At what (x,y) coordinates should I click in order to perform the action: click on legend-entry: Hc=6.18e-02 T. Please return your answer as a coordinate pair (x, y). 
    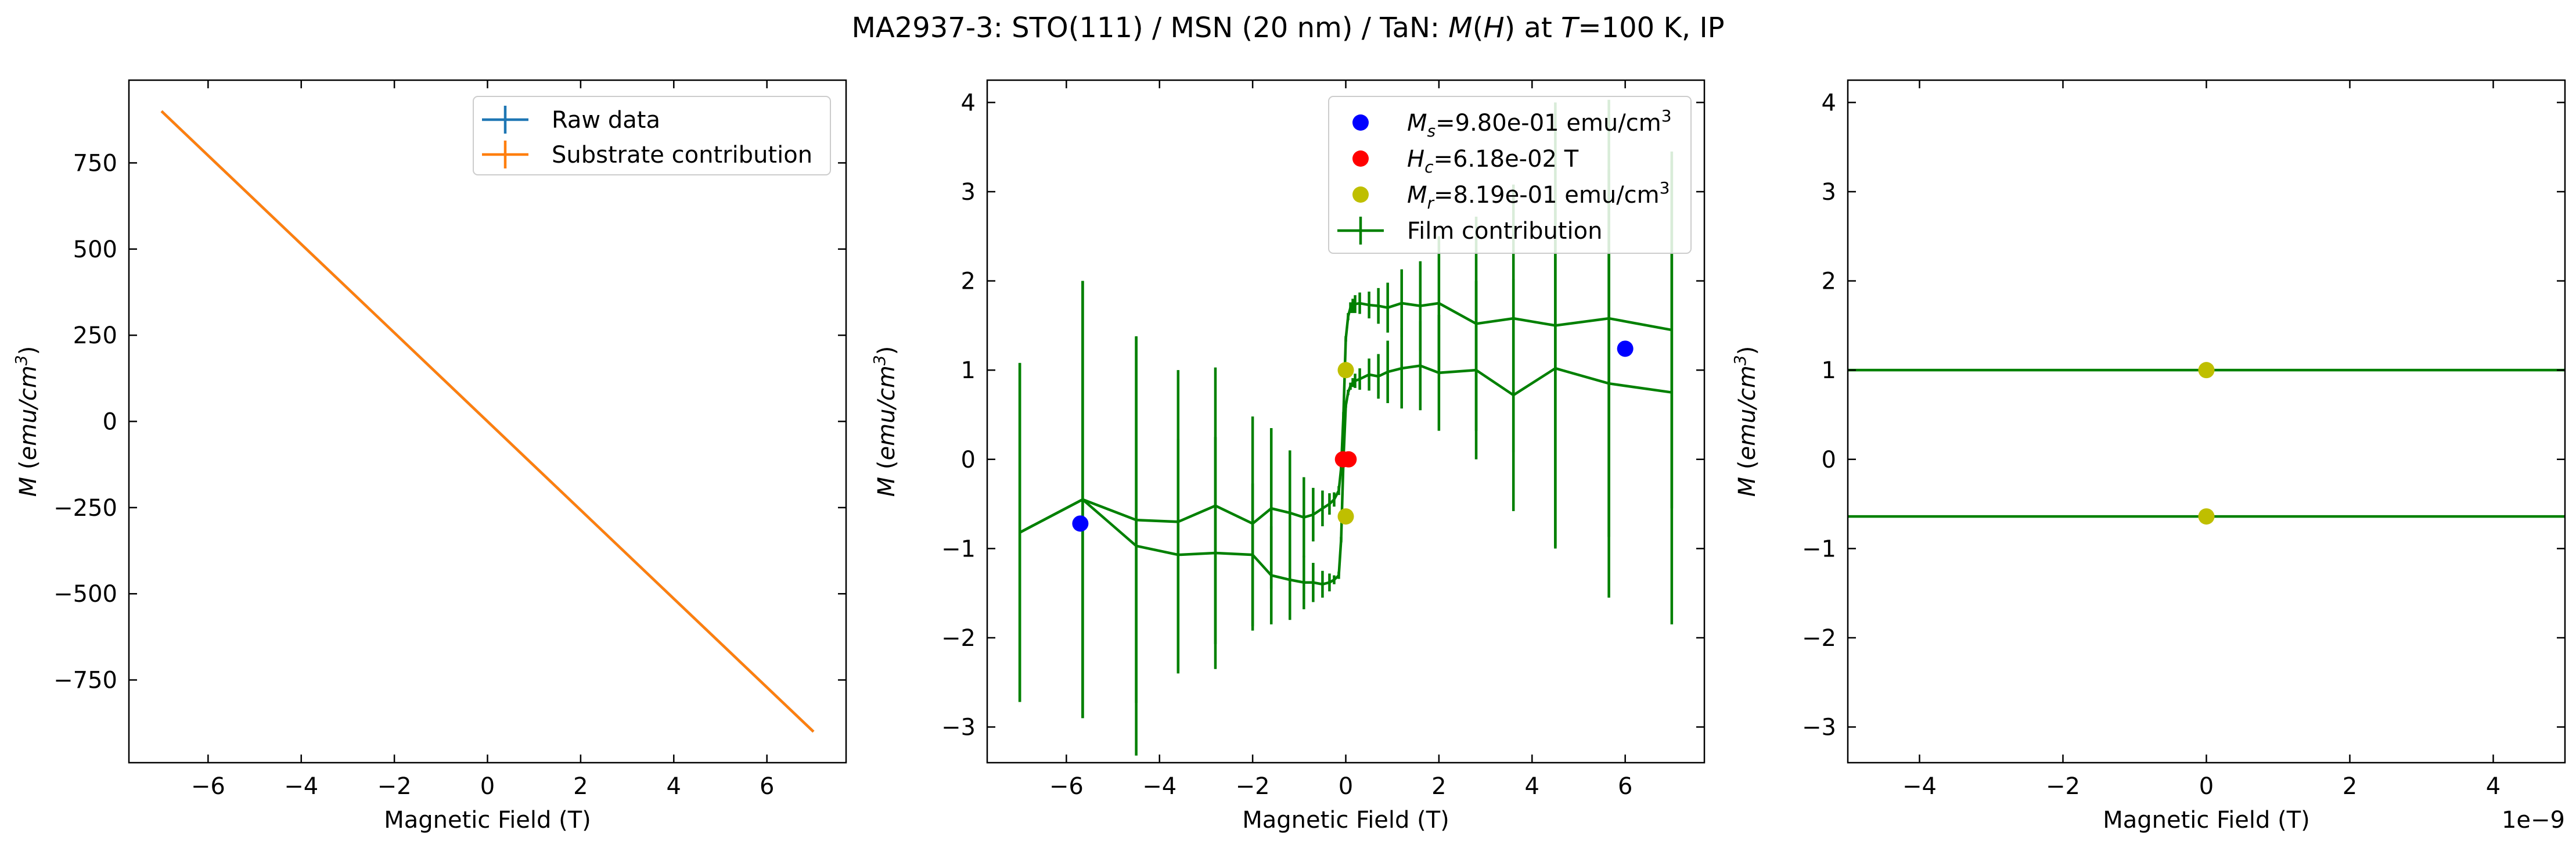
    Looking at the image, I should click on (1493, 161).